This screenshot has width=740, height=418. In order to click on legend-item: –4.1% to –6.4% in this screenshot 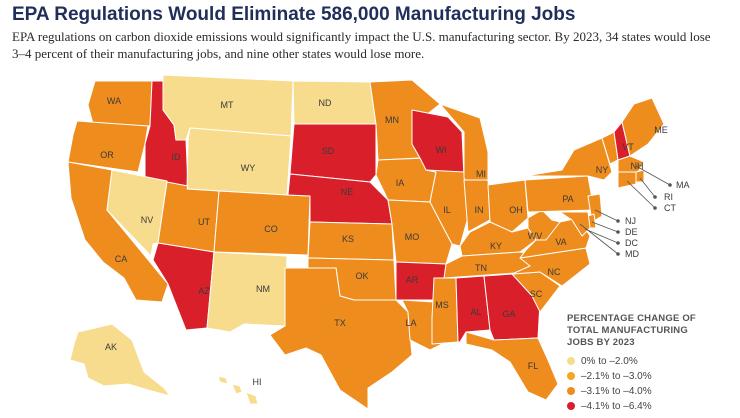, I will do `click(652, 406)`.